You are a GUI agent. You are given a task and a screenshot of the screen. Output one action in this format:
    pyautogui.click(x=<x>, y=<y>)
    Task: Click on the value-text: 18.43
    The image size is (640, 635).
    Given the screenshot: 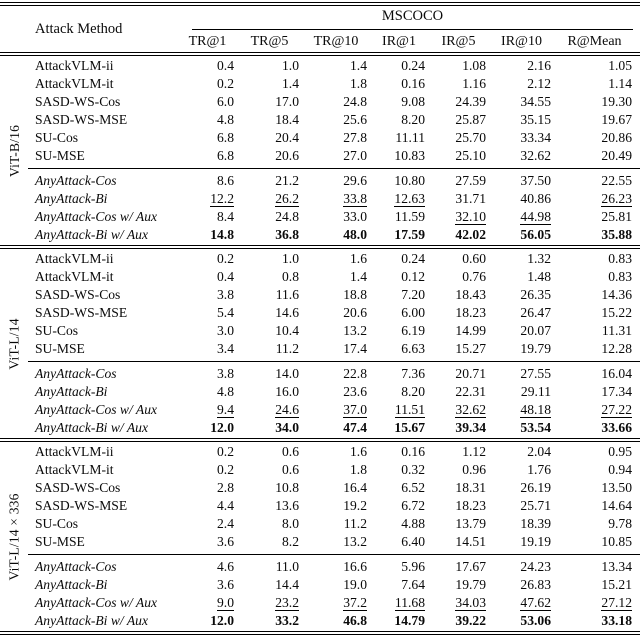 What is the action you would take?
    pyautogui.click(x=470, y=294)
    